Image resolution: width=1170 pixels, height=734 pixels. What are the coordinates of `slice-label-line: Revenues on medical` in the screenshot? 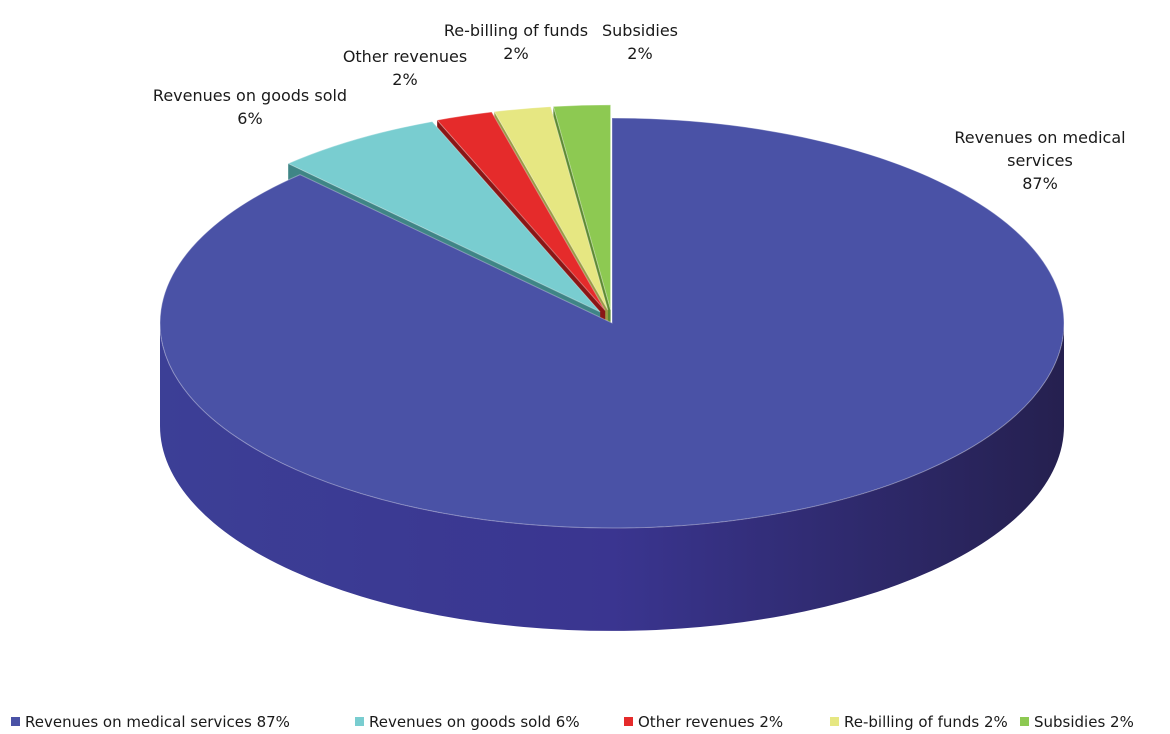 It's located at (1040, 137).